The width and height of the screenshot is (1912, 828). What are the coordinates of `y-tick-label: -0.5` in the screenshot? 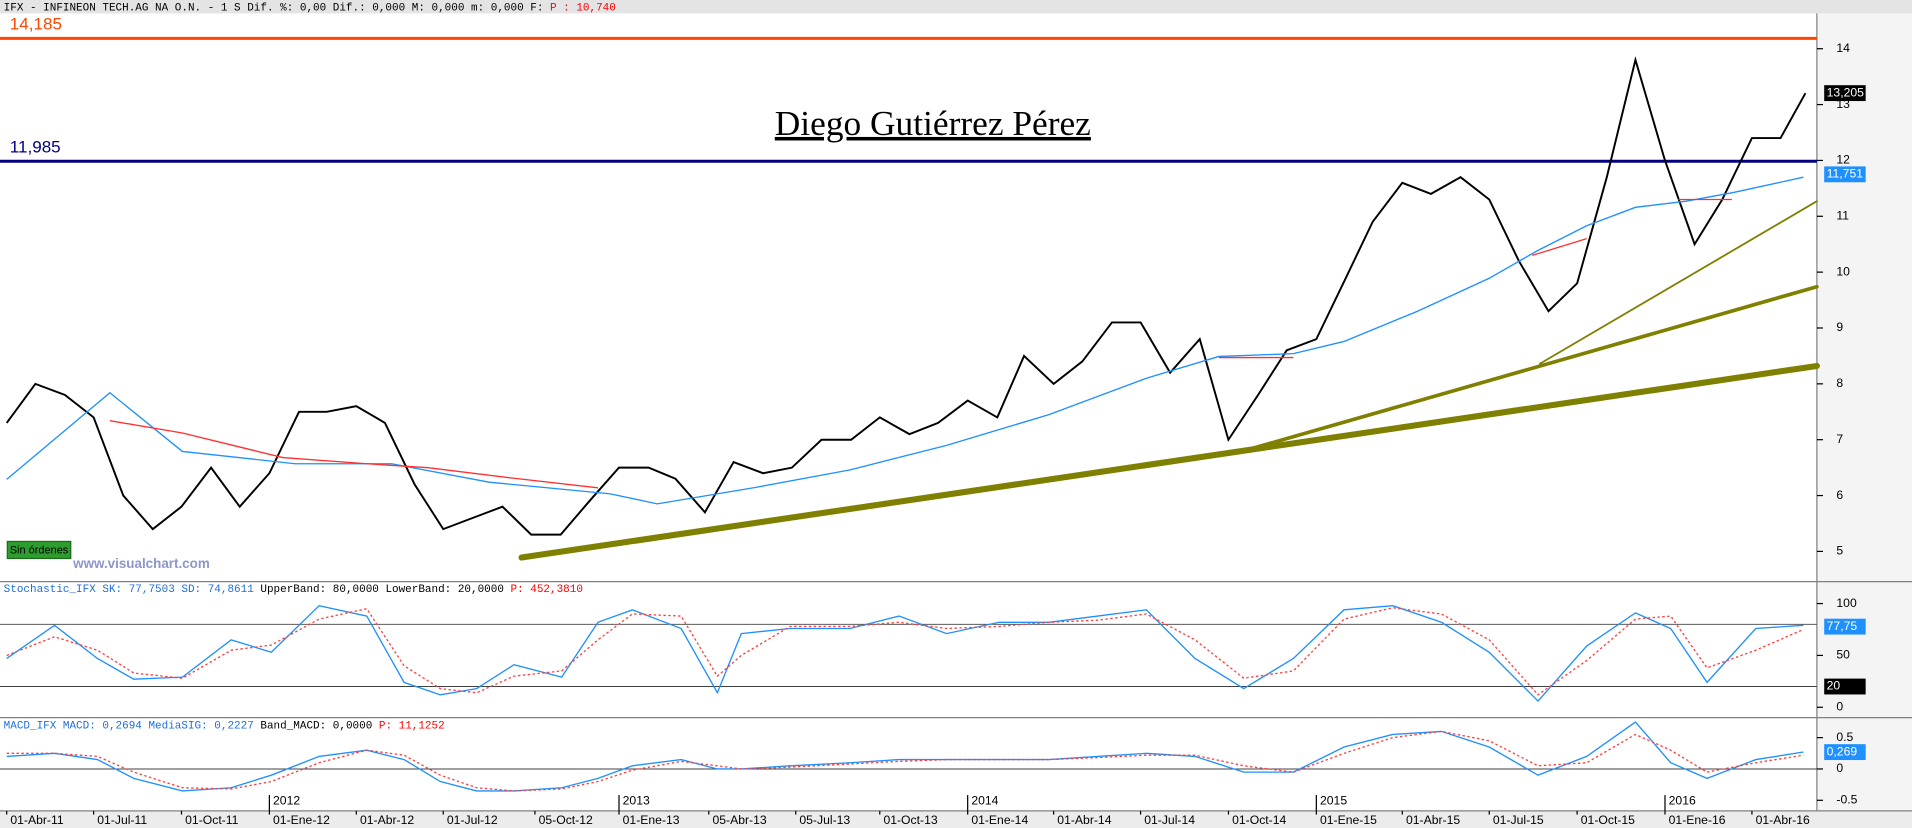 It's located at (1846, 800).